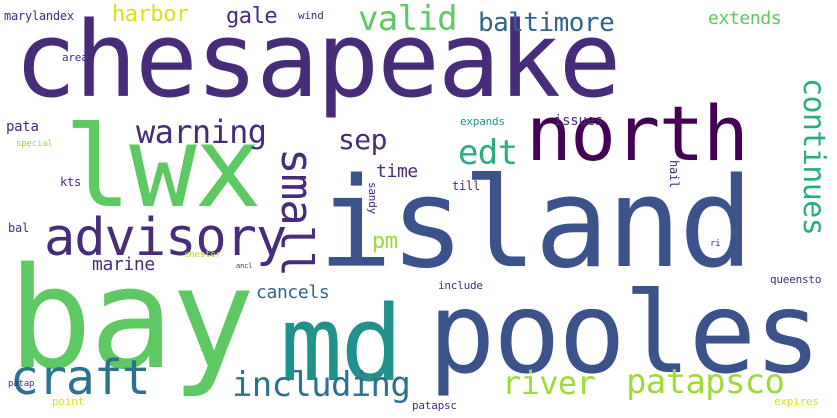 This screenshot has width=837, height=418. What do you see at coordinates (466, 186) in the screenshot?
I see `word-till: till` at bounding box center [466, 186].